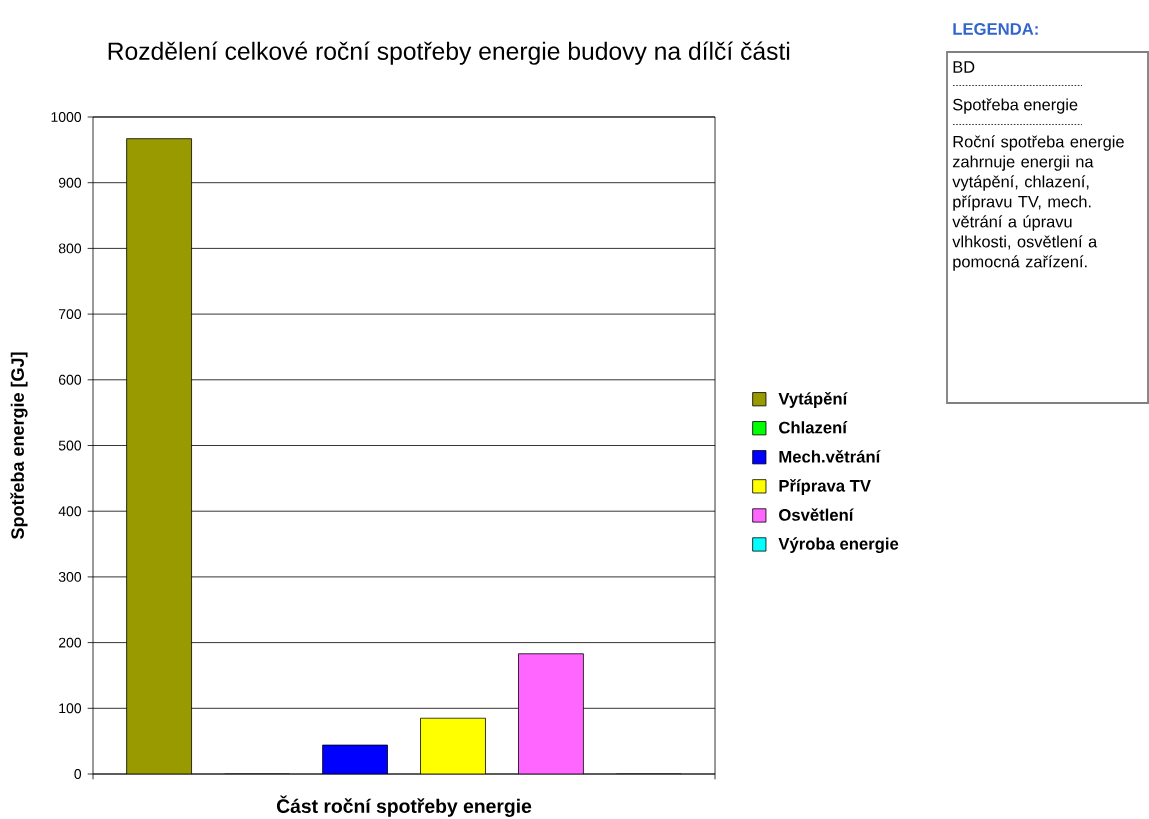  Describe the element at coordinates (1038, 203) in the screenshot. I see `text: Roční spotřeba energie zahrnuje energii na vytápění, chlazení, přípravu TV, mech. větrání a úpravu vlhkosti, osvětlení a pomocná zařízení.` at that location.